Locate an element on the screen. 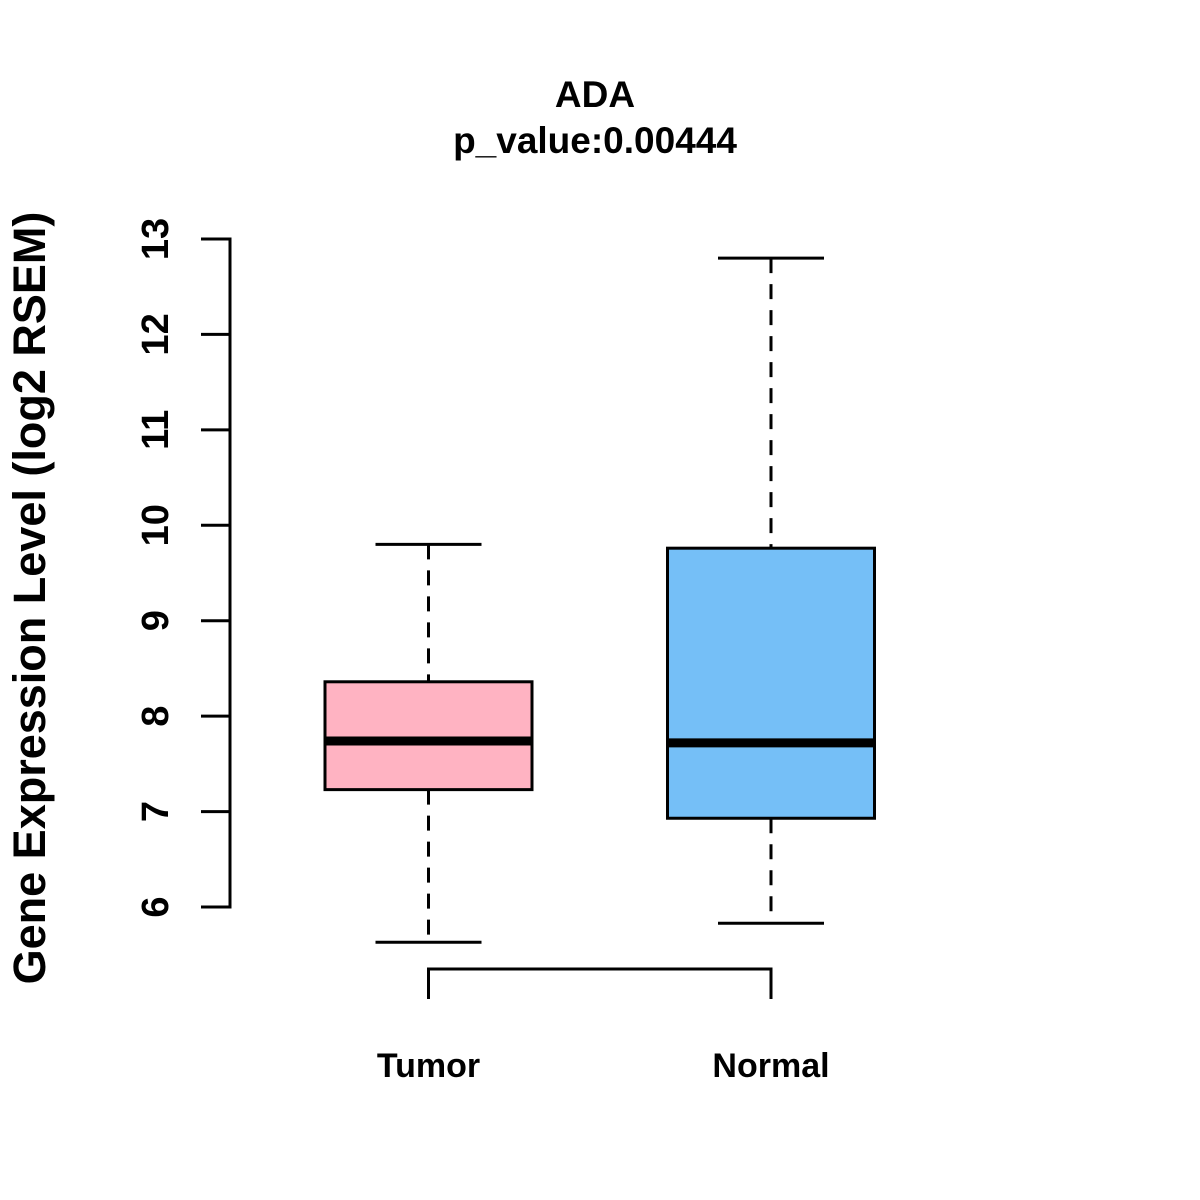  y-axis-tick-label: 10 is located at coordinates (156, 525).